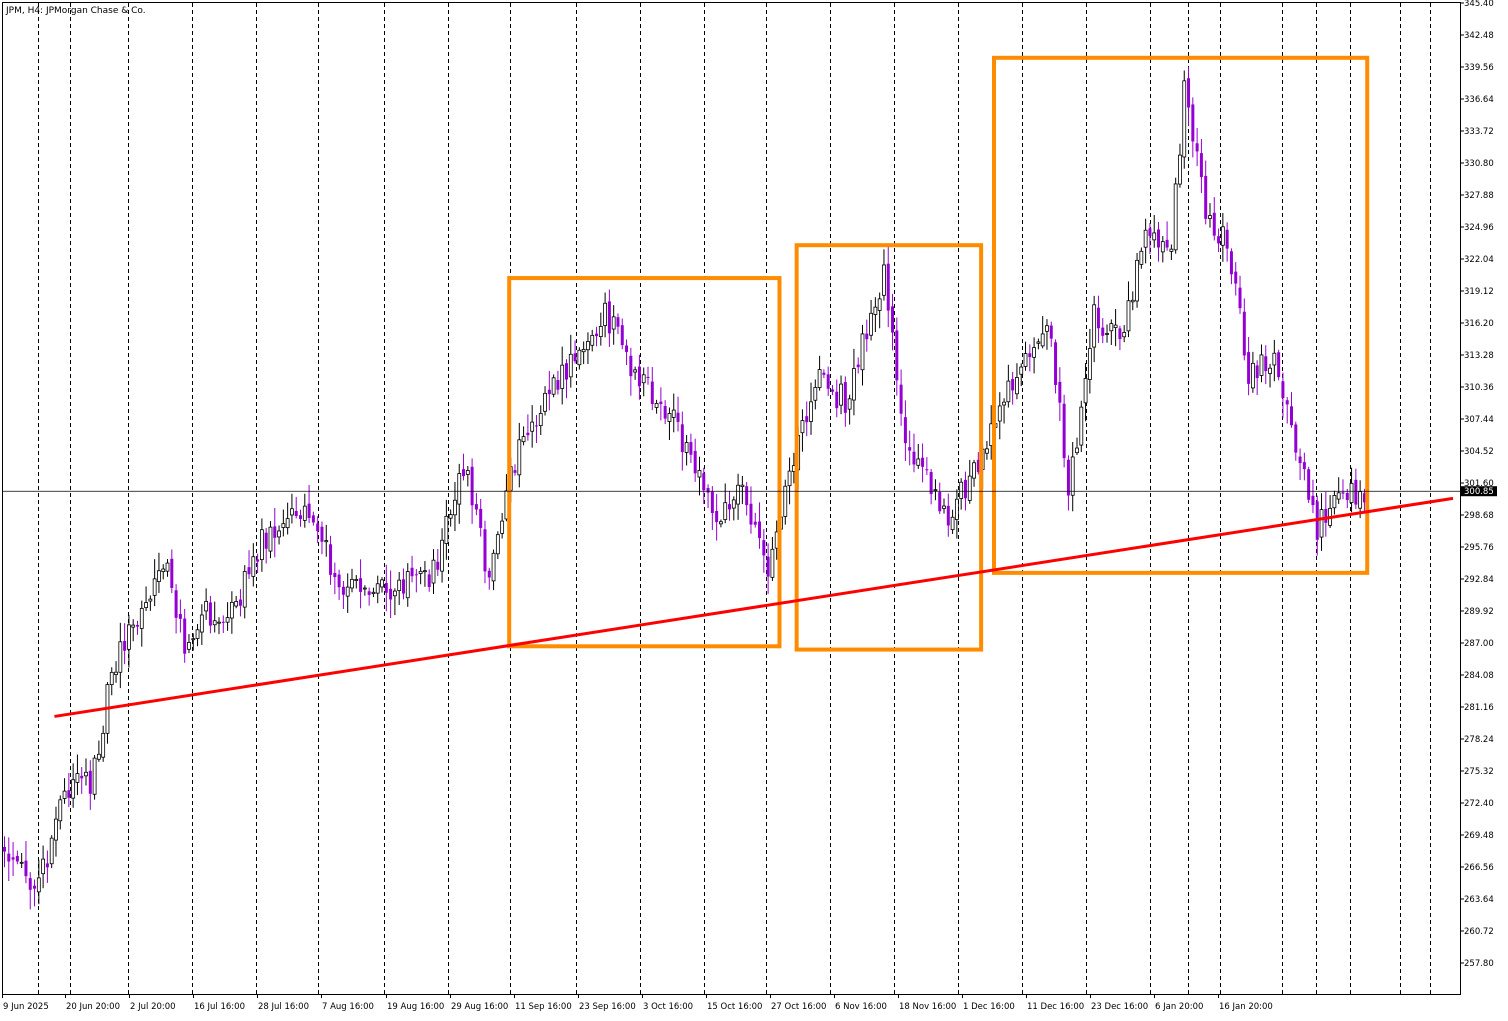 The width and height of the screenshot is (1508, 1021). What do you see at coordinates (283, 1007) in the screenshot?
I see `x-tick-label: 28 Jul 16:00` at bounding box center [283, 1007].